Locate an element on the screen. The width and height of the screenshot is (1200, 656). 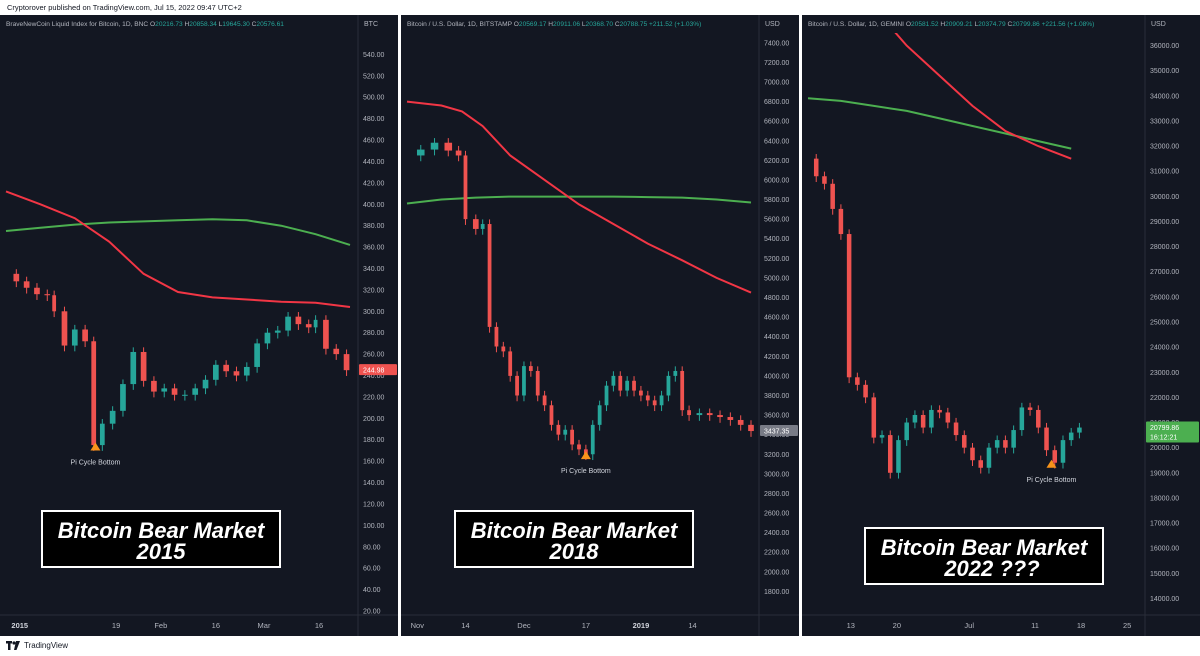
price-label-text: 20799.86 is located at coordinates (1164, 428).